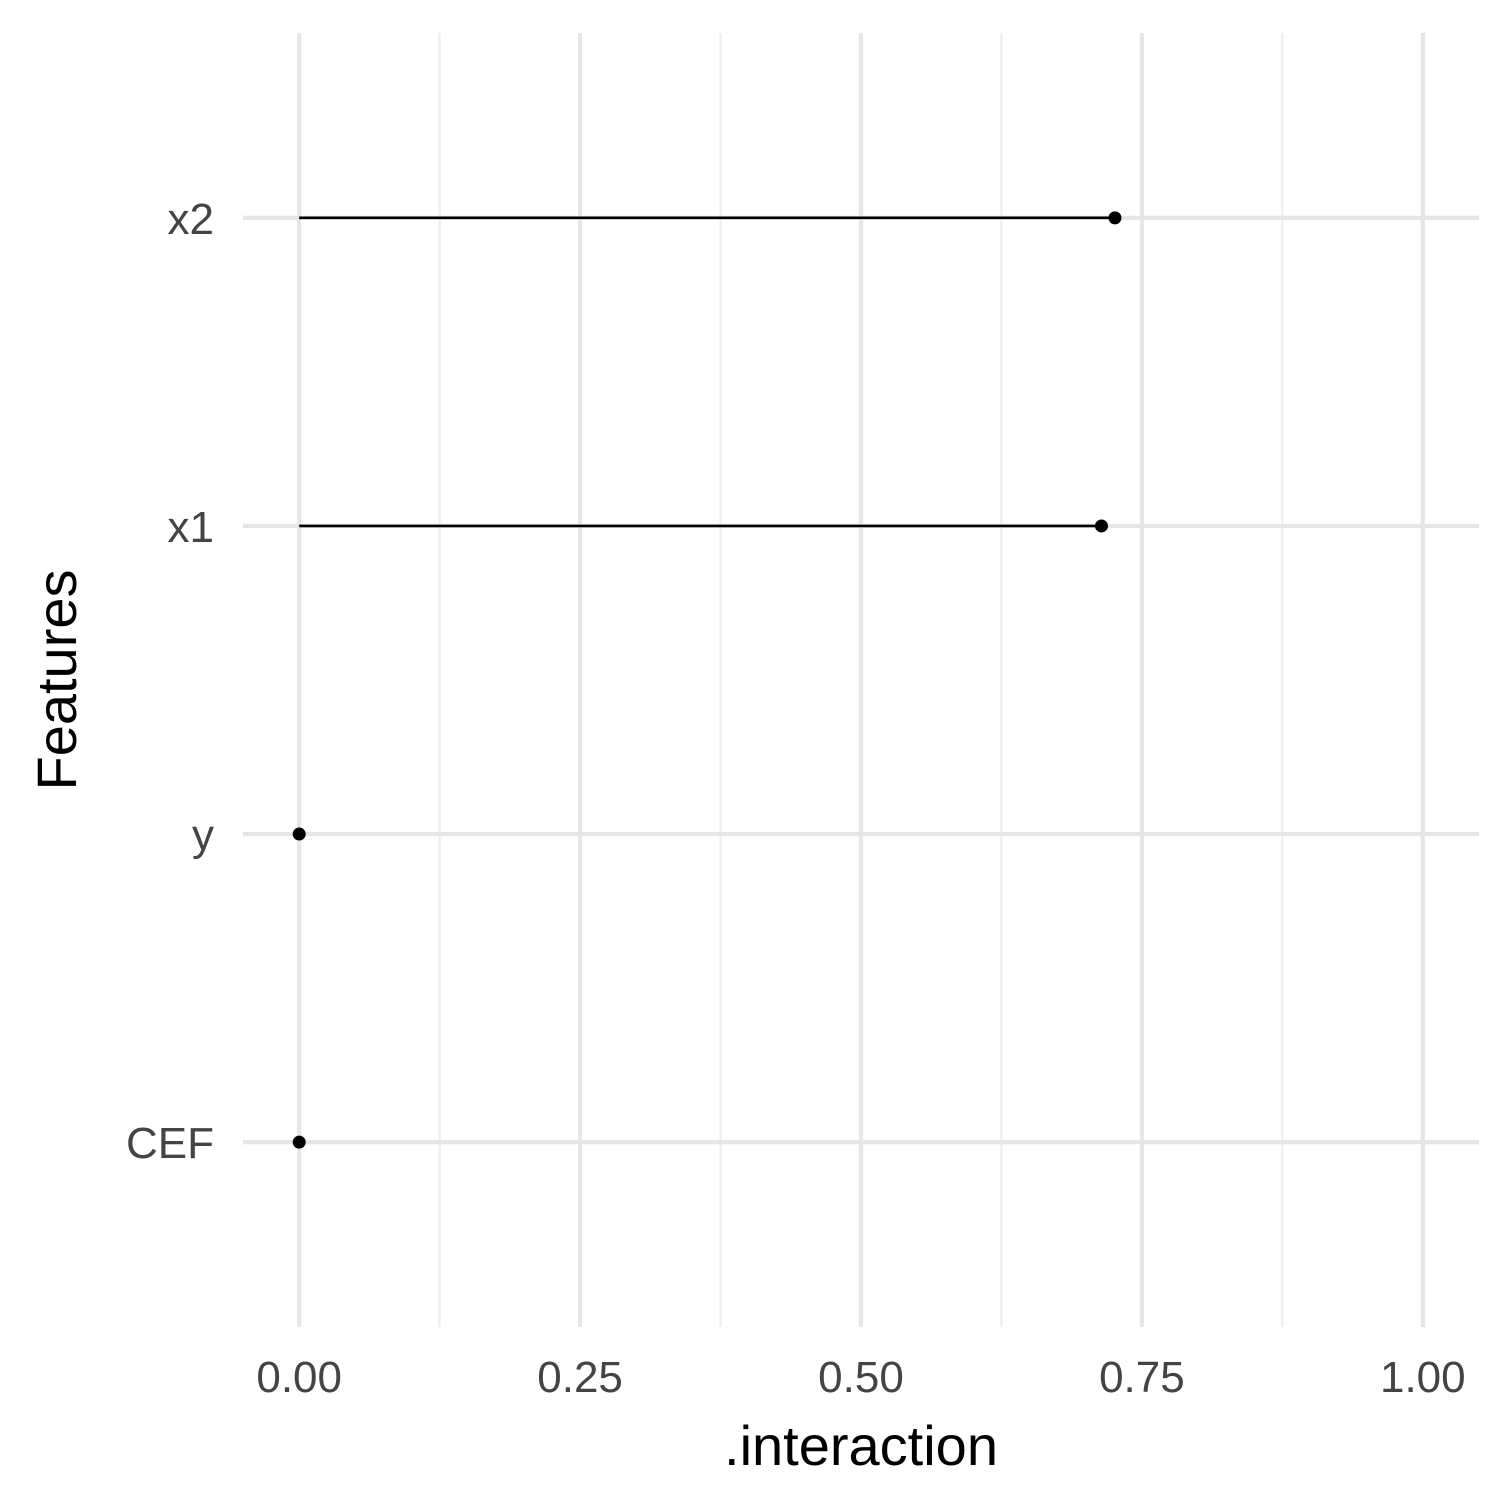 The height and width of the screenshot is (1512, 1512). I want to click on lollipop-point-y, so click(299, 834).